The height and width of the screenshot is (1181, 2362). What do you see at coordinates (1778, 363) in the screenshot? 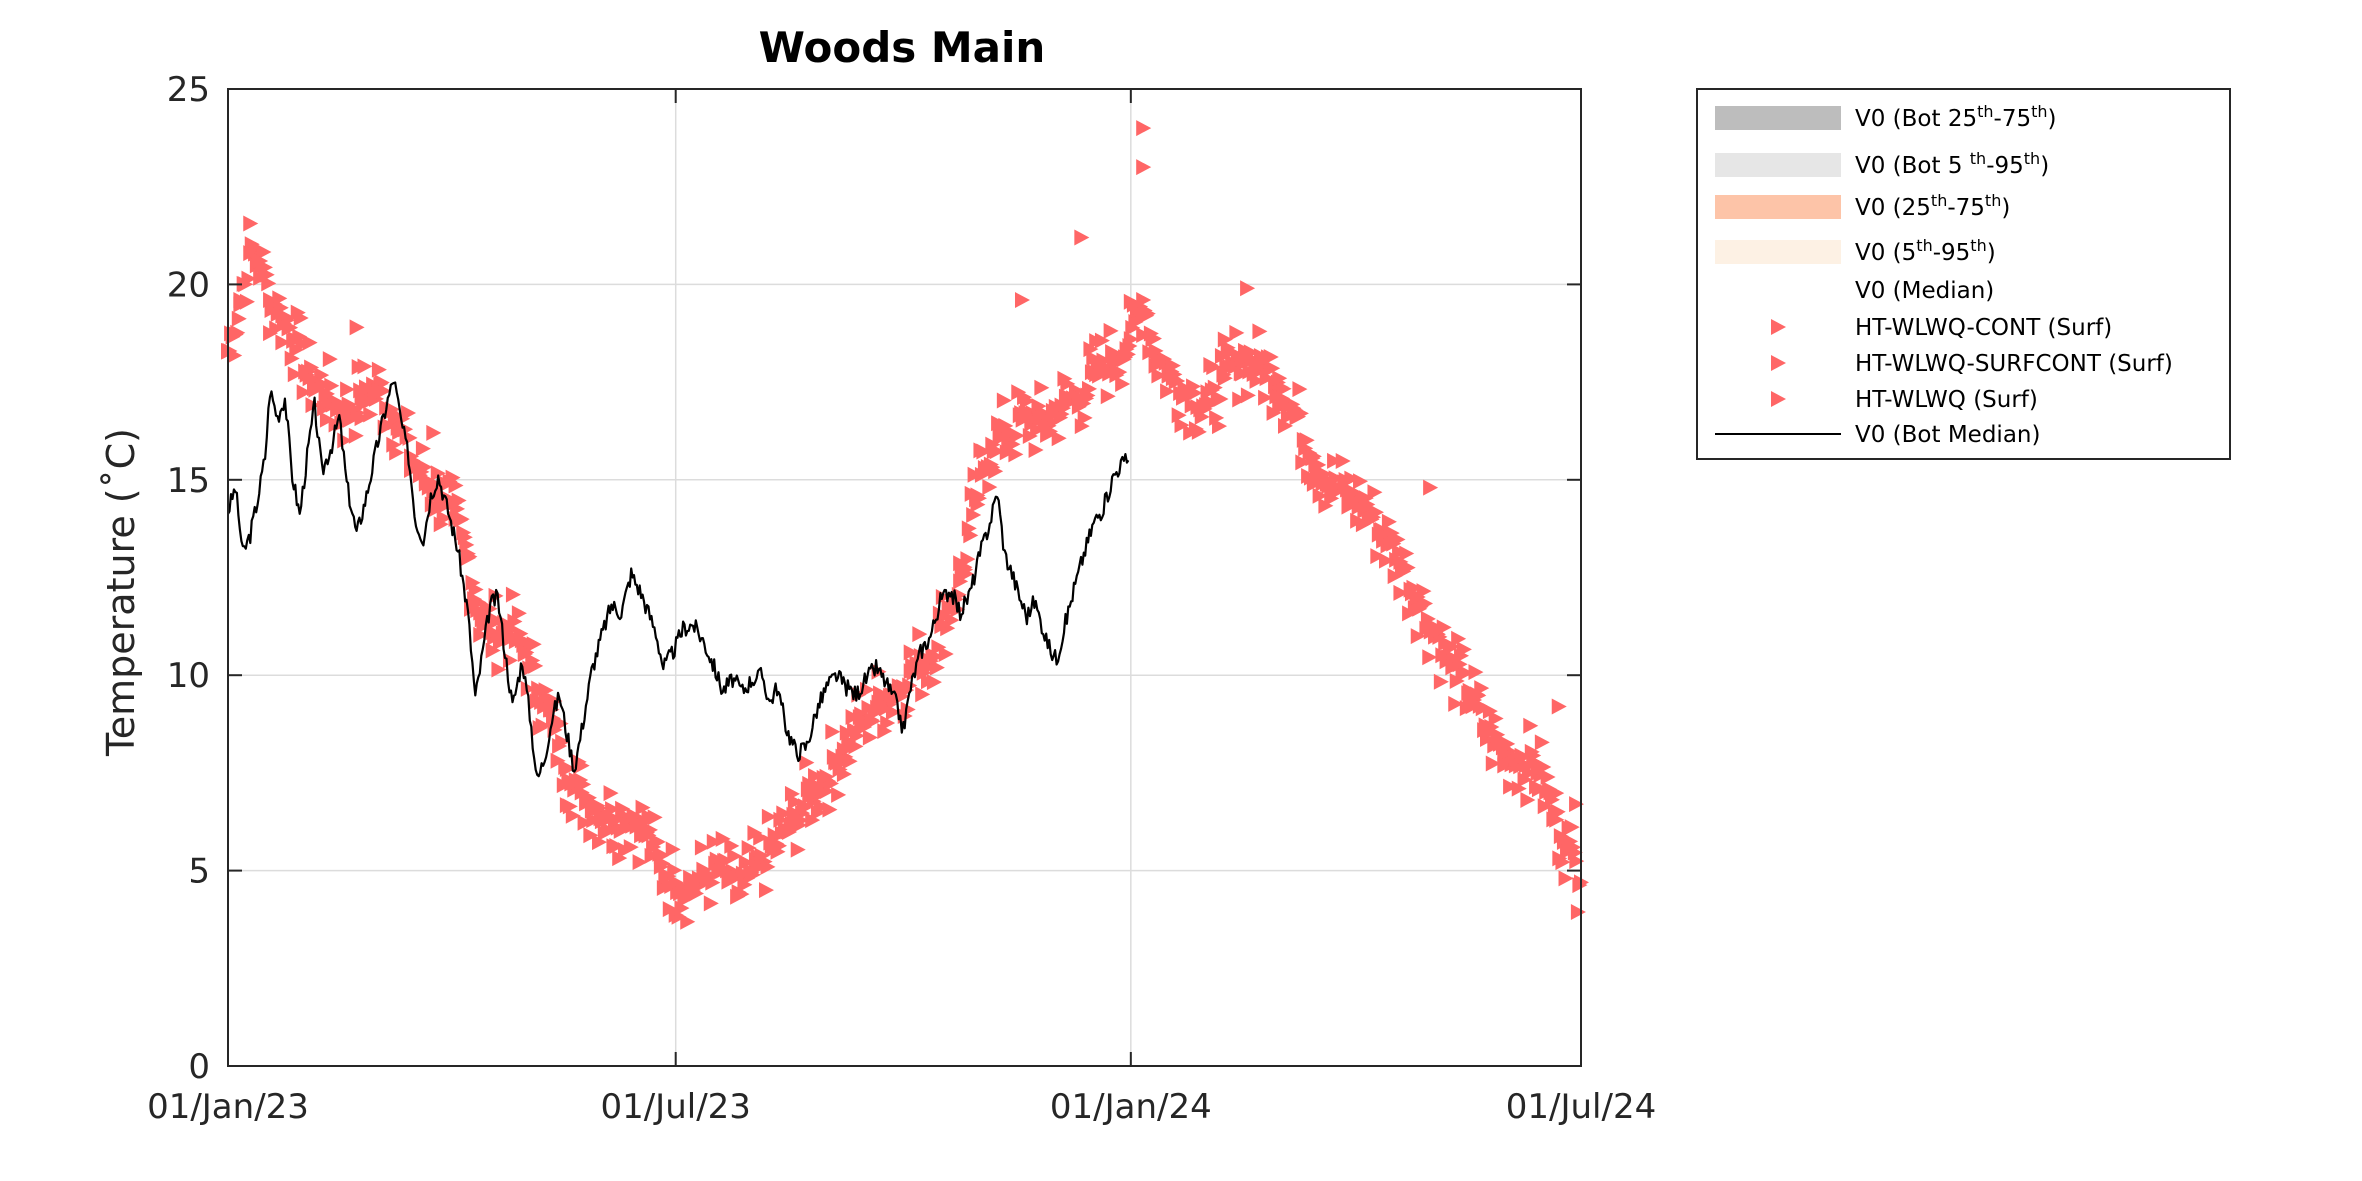
I see `legend-triangle-icon` at bounding box center [1778, 363].